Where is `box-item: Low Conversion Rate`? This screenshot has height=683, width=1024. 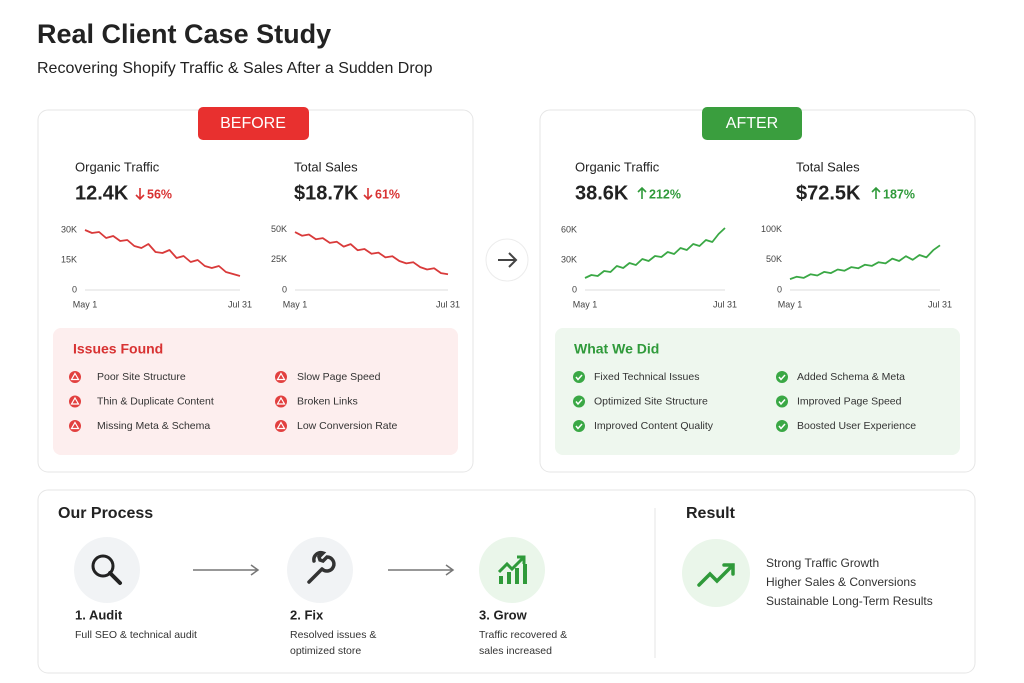 box-item: Low Conversion Rate is located at coordinates (347, 426).